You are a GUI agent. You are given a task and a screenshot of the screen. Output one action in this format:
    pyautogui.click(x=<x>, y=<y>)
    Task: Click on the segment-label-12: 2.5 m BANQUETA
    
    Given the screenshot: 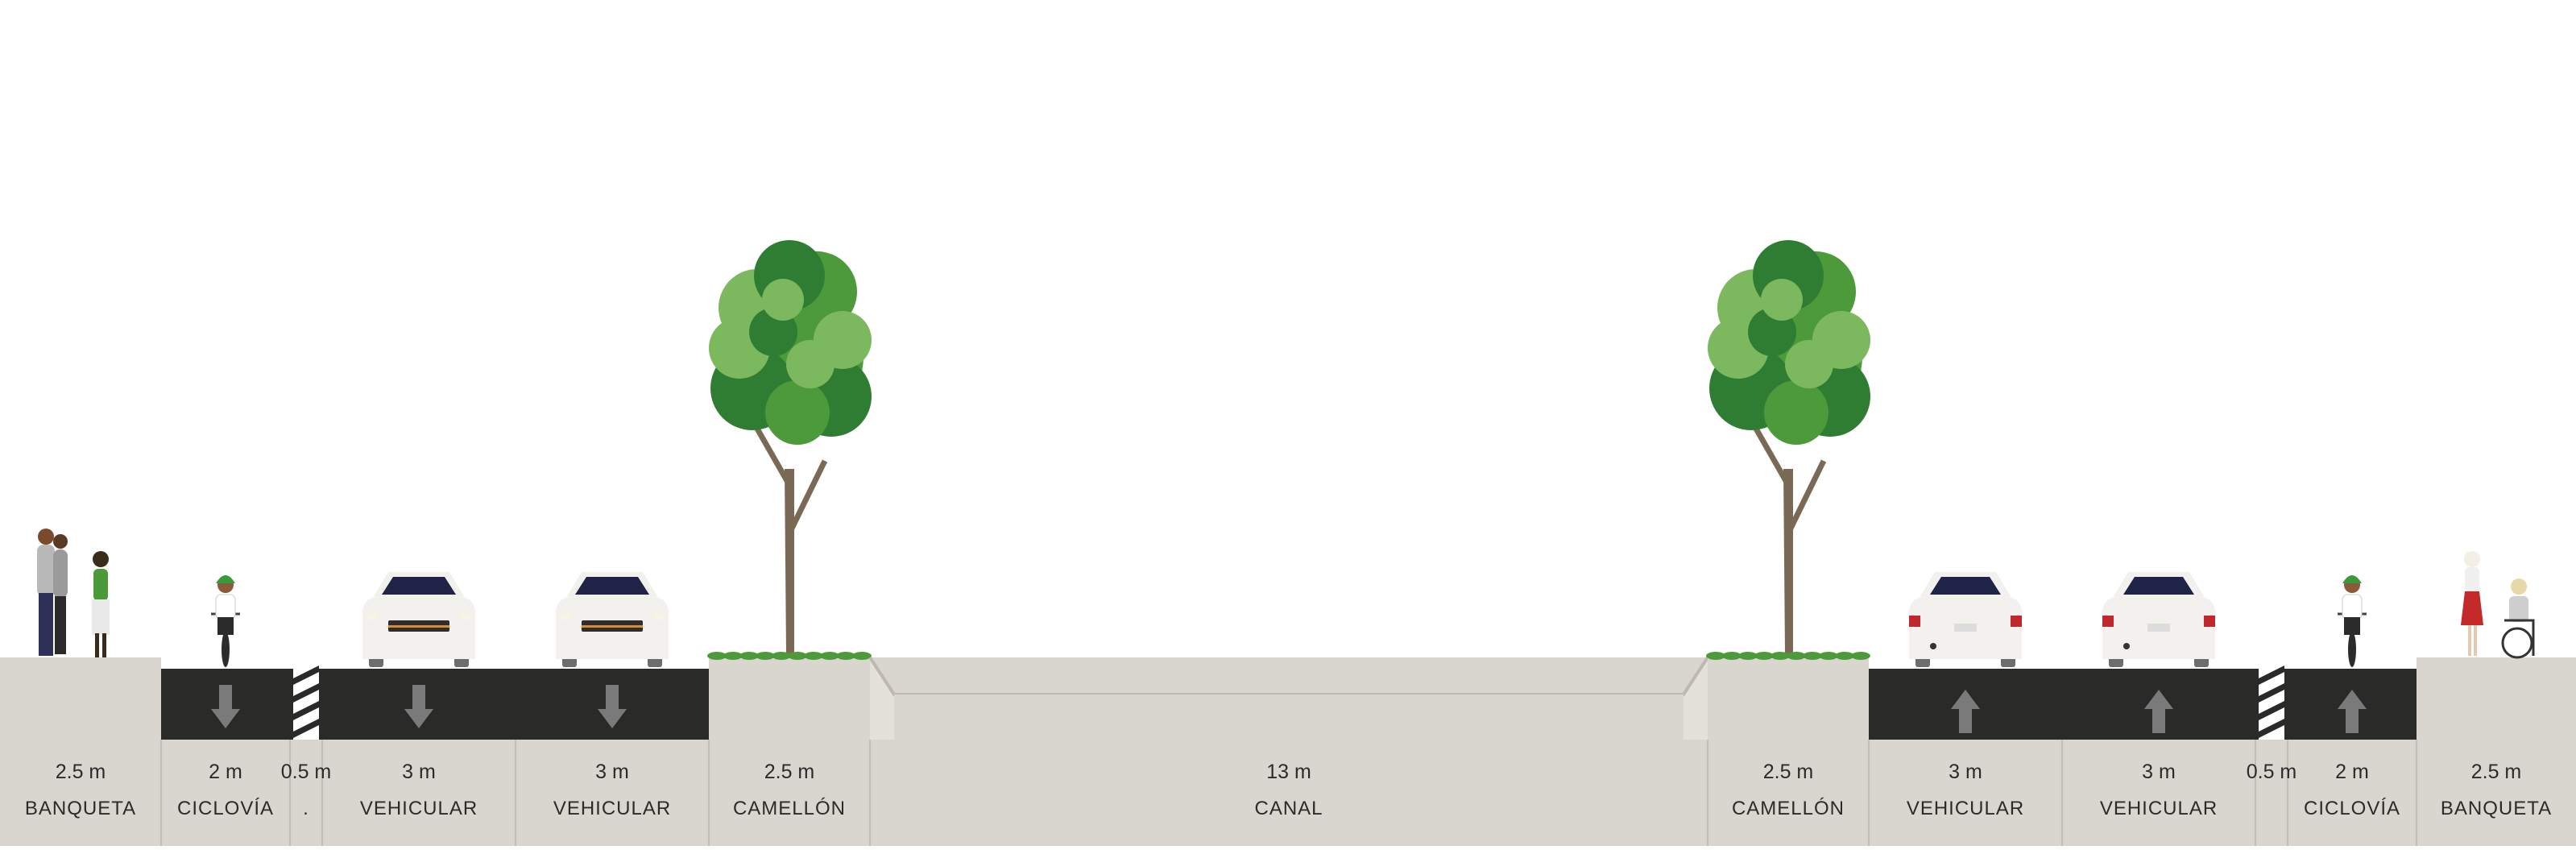 What is the action you would take?
    pyautogui.click(x=2496, y=793)
    